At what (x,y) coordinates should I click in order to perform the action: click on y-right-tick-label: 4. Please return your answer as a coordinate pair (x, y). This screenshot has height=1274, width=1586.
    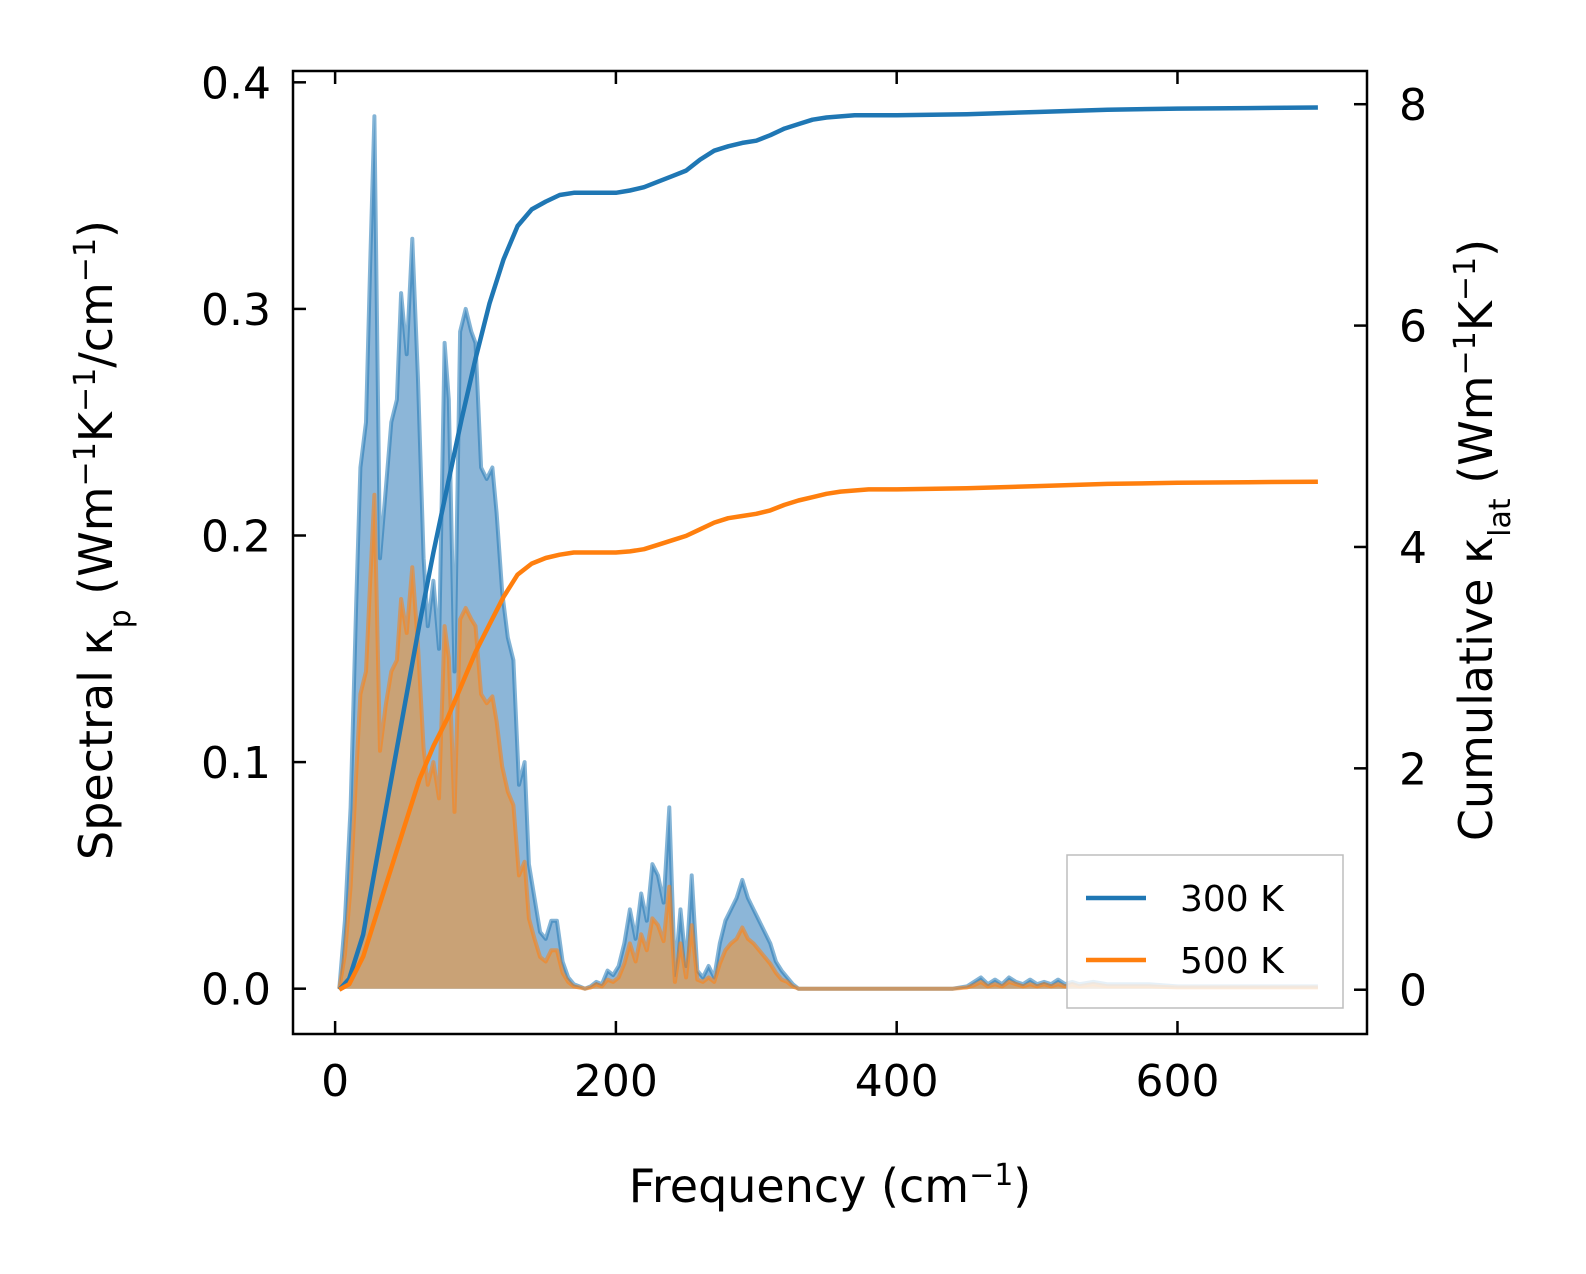
    Looking at the image, I should click on (1413, 548).